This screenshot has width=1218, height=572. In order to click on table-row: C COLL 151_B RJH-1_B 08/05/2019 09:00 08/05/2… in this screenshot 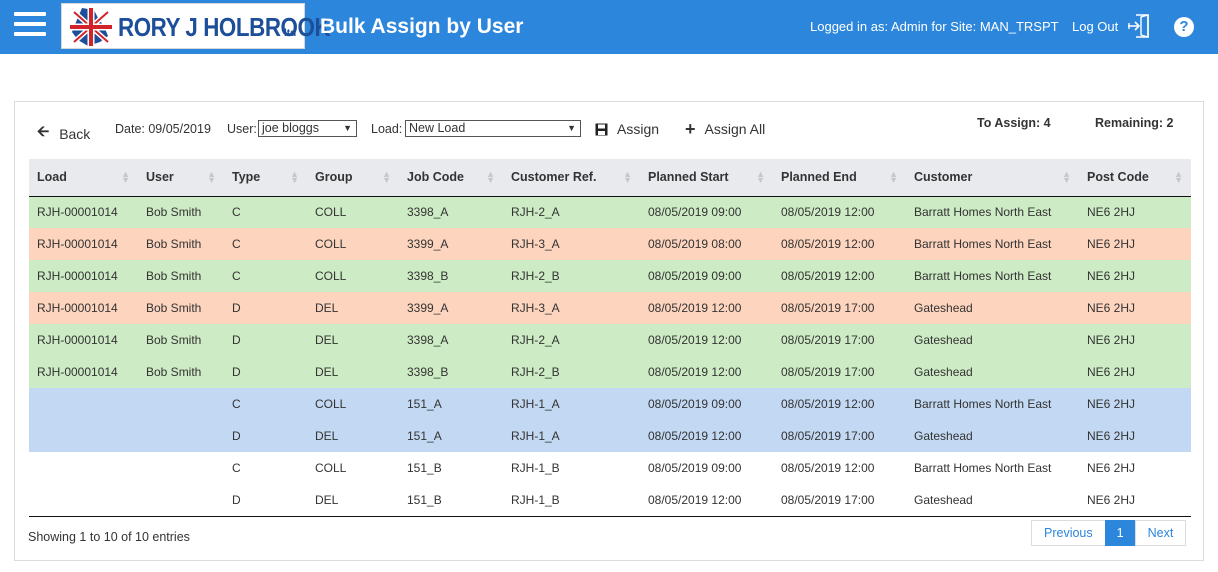, I will do `click(610, 468)`.